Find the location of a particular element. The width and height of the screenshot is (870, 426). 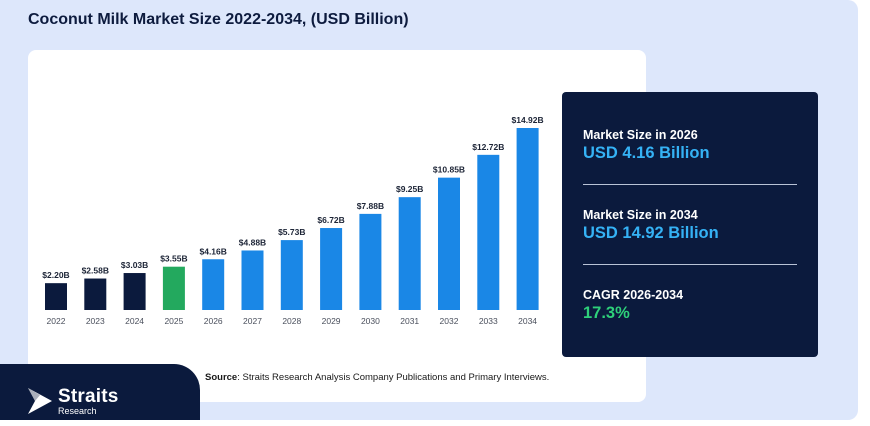

stat-label: Market Size in 2034 is located at coordinates (640, 215).